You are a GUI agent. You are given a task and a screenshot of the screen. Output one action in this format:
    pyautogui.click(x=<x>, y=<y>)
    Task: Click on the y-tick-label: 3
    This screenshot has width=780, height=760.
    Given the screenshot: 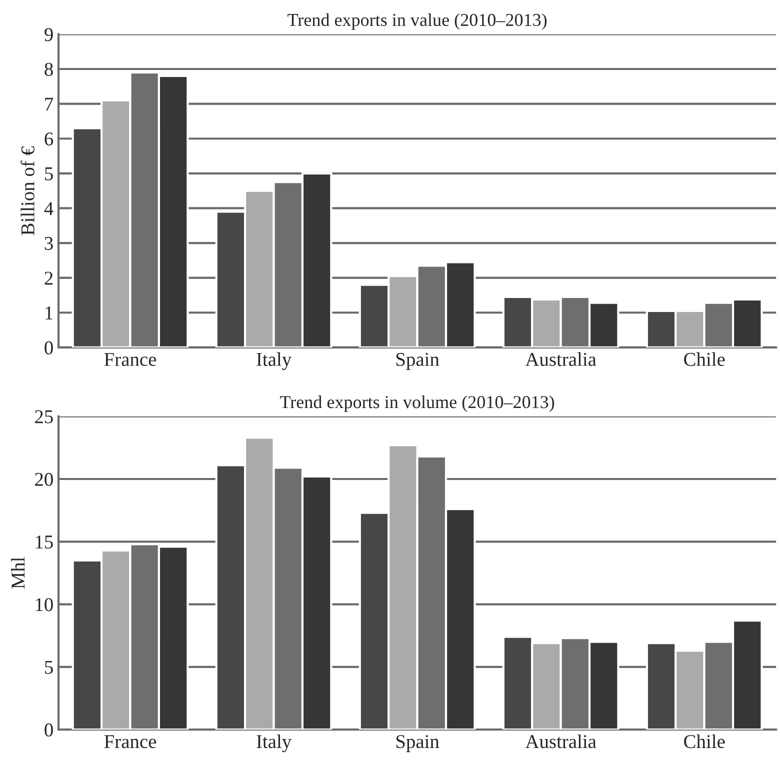 What is the action you would take?
    pyautogui.click(x=48, y=243)
    